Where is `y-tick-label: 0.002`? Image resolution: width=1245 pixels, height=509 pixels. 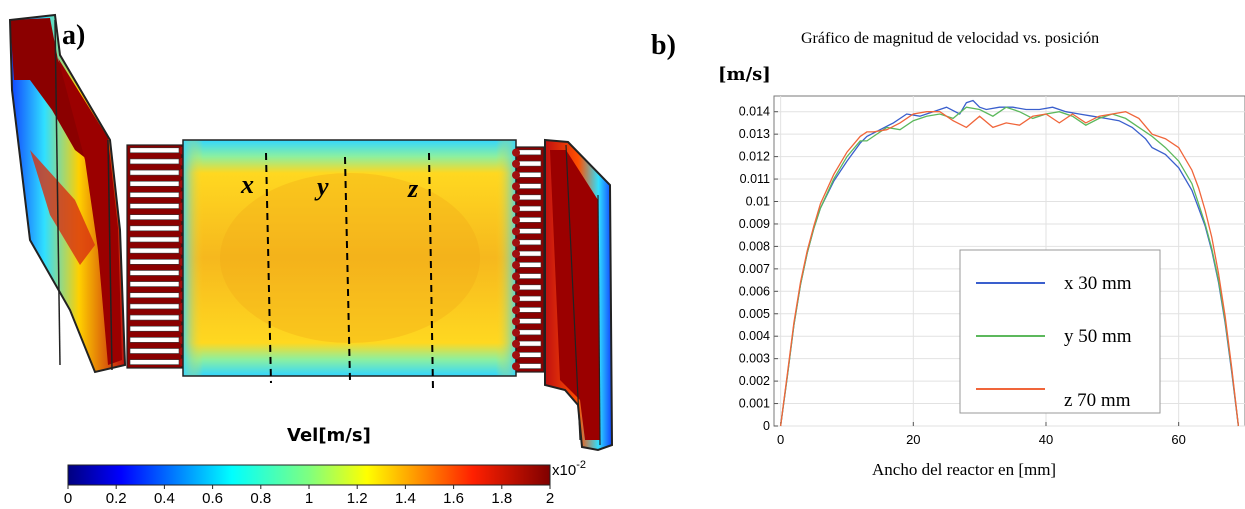 y-tick-label: 0.002 is located at coordinates (754, 381).